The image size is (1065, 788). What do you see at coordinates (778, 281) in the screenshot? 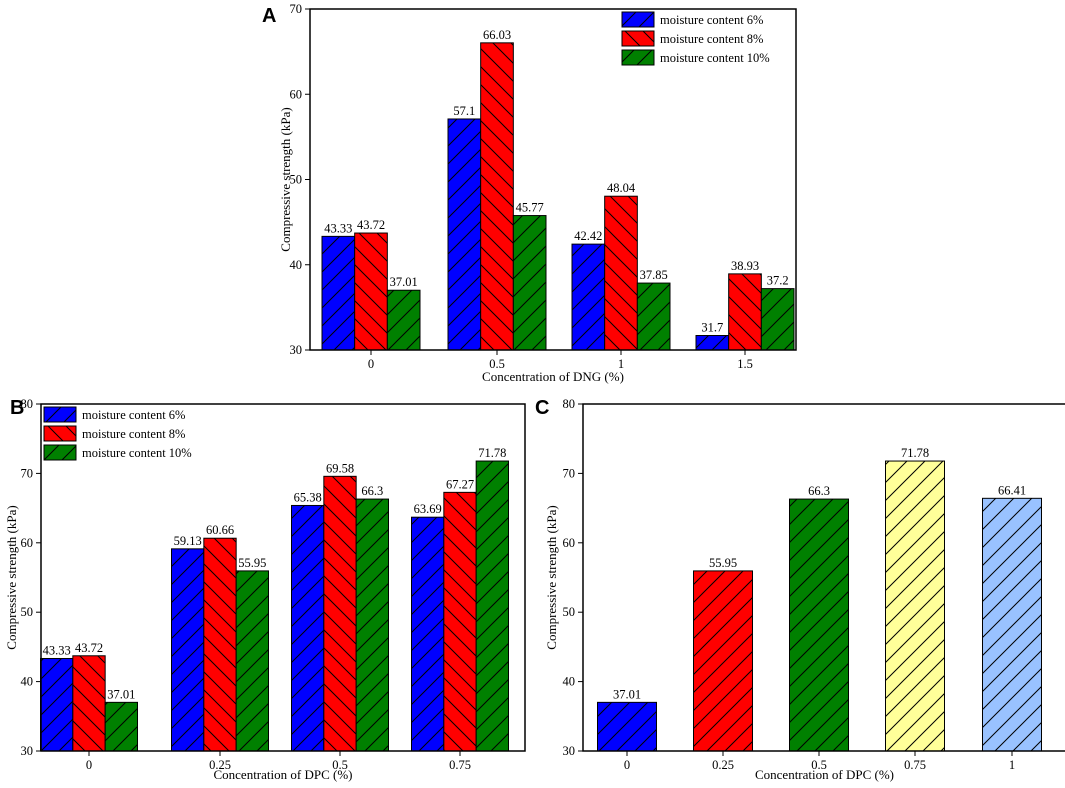
I see `data-label: 37.2` at bounding box center [778, 281].